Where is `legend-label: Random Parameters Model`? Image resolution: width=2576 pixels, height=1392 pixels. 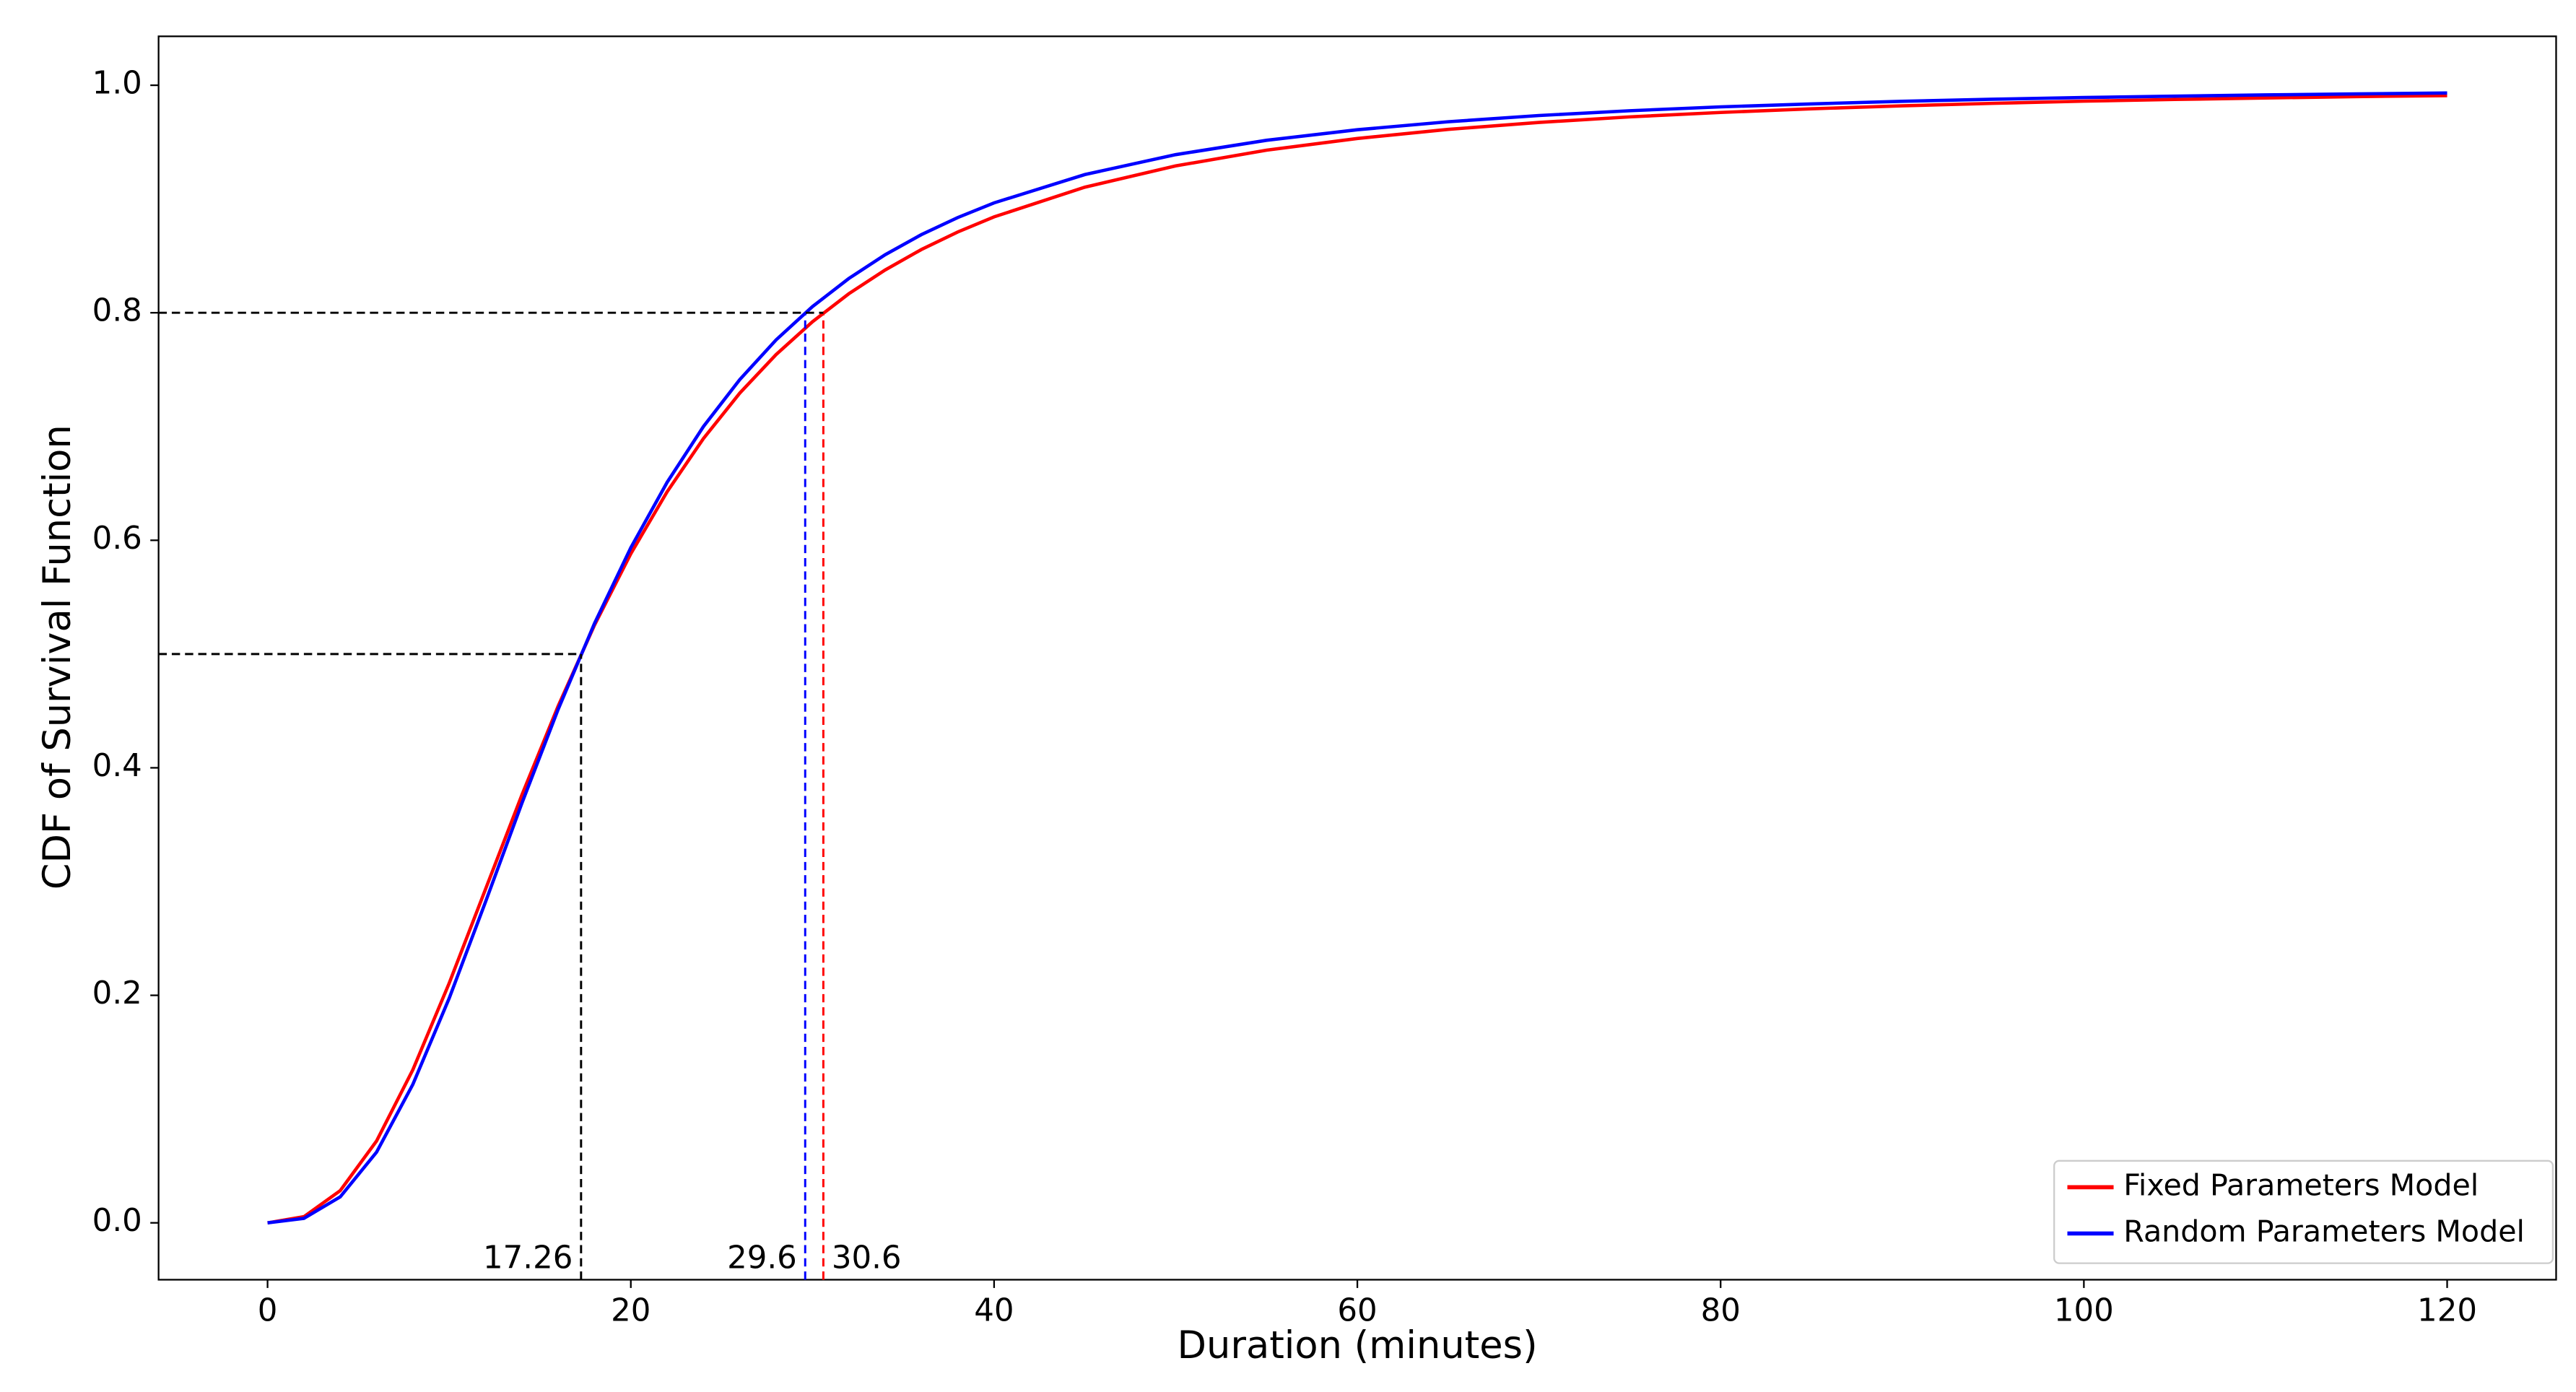 legend-label: Random Parameters Model is located at coordinates (2324, 1231).